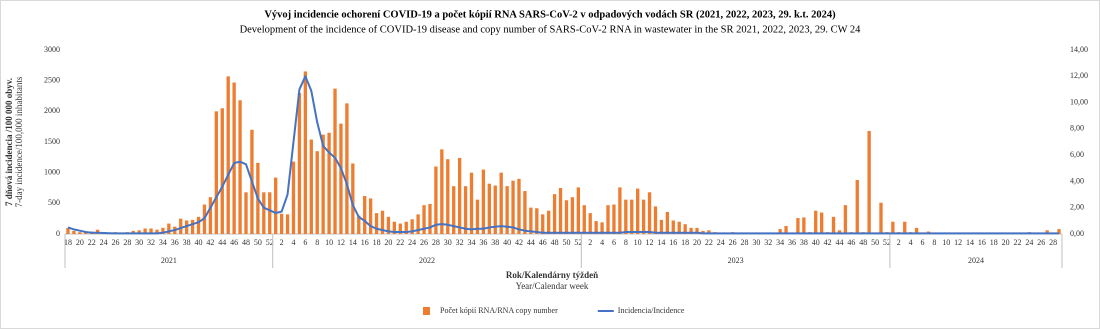 This screenshot has height=329, width=1100. I want to click on y2-tick-label: 6,00, so click(1077, 154).